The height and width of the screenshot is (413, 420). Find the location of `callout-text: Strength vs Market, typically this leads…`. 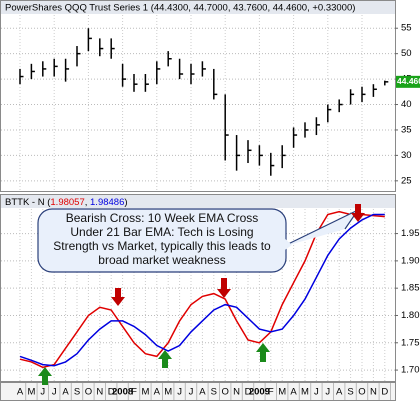

callout-text: Strength vs Market, typically this leads… is located at coordinates (162, 246).